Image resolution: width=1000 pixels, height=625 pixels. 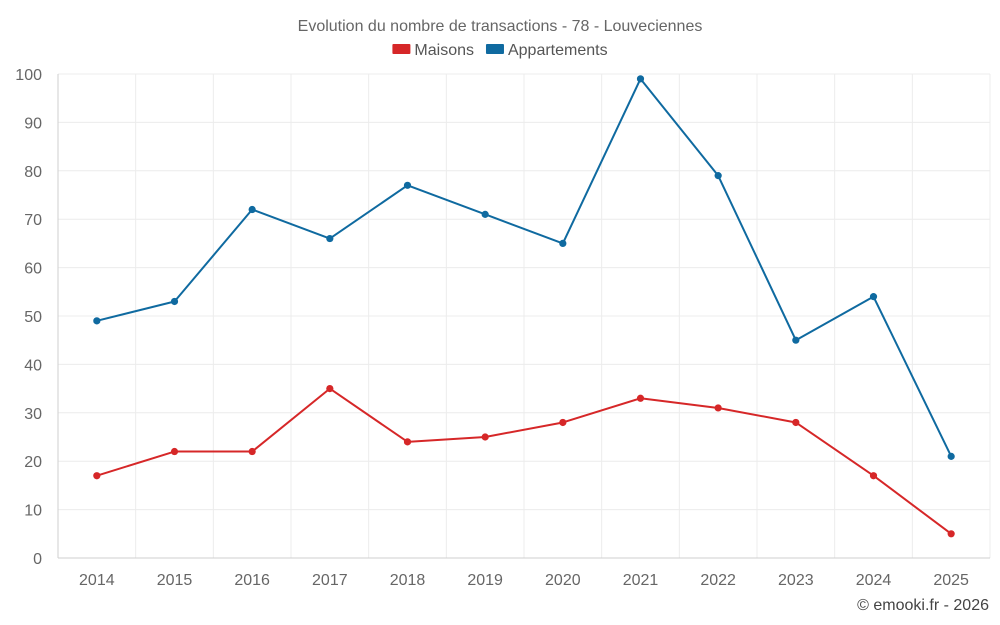 I want to click on legend: Maisons Appartements, so click(x=500, y=50).